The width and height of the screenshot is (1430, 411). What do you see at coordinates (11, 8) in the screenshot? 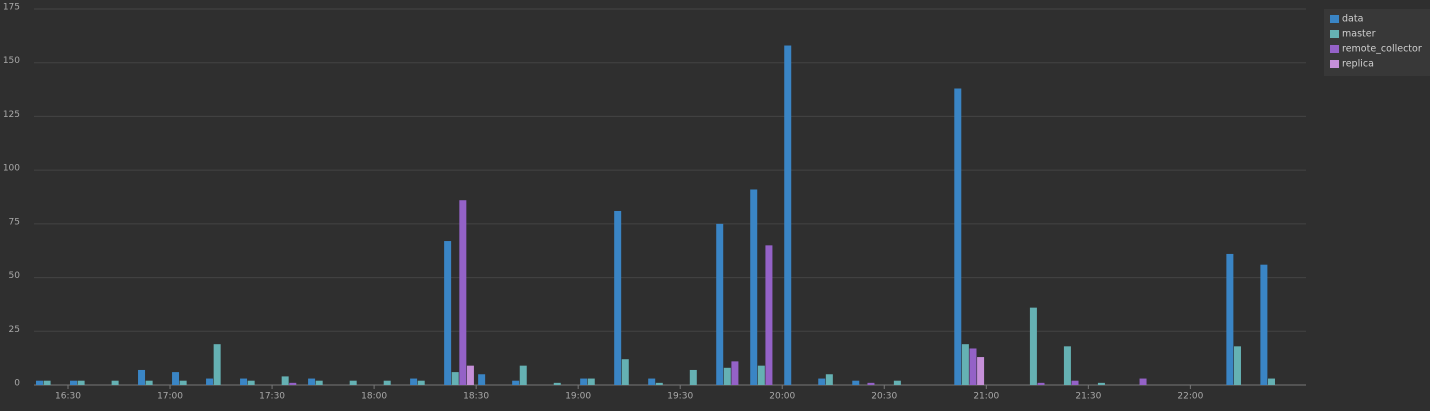
I see `y-tick-label: 175` at bounding box center [11, 8].